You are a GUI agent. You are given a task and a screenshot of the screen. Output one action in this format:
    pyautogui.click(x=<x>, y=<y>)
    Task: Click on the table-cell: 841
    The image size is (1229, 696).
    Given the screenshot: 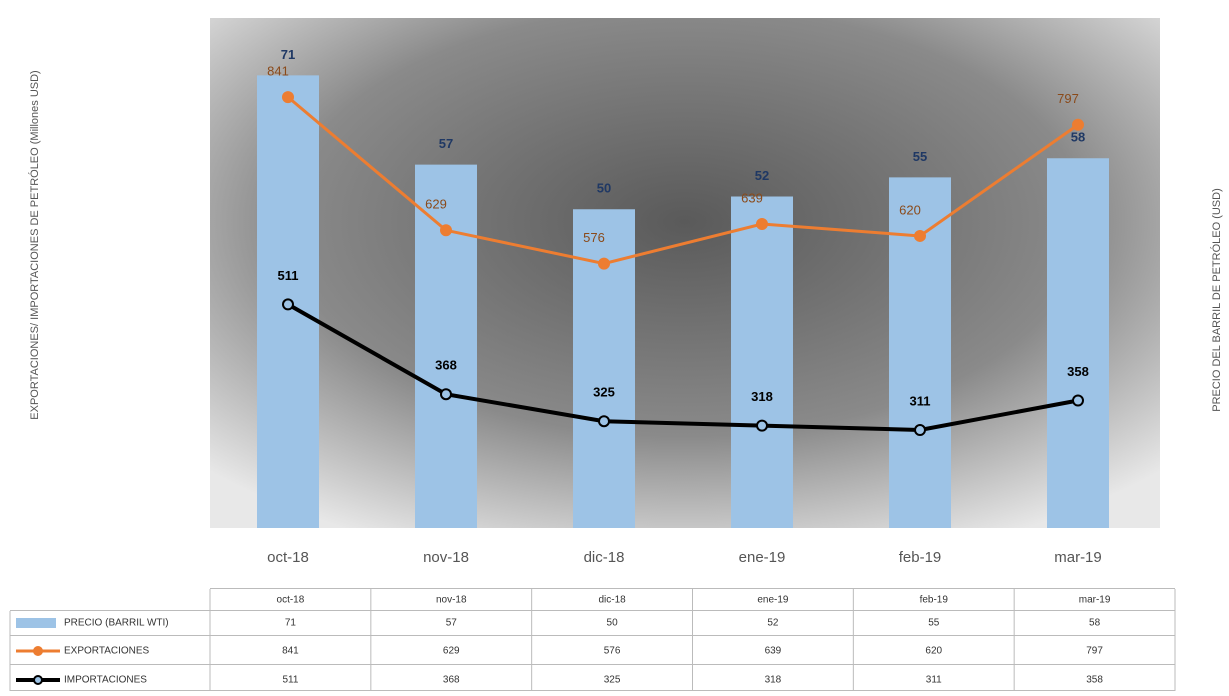 What is the action you would take?
    pyautogui.click(x=290, y=651)
    